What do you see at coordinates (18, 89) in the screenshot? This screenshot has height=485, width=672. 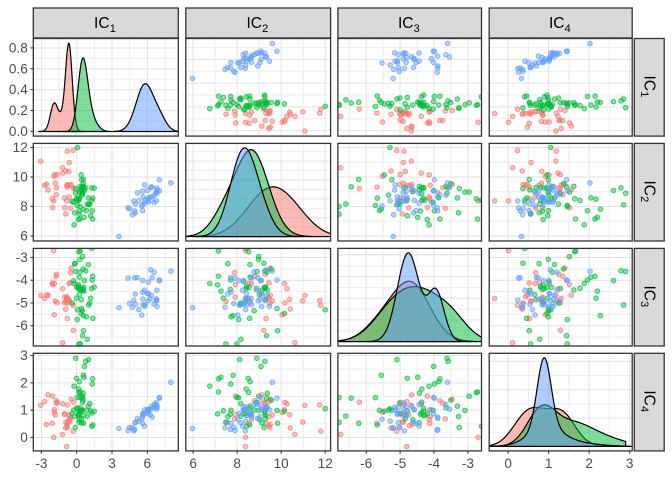 I see `svg-text: 0.4` at bounding box center [18, 89].